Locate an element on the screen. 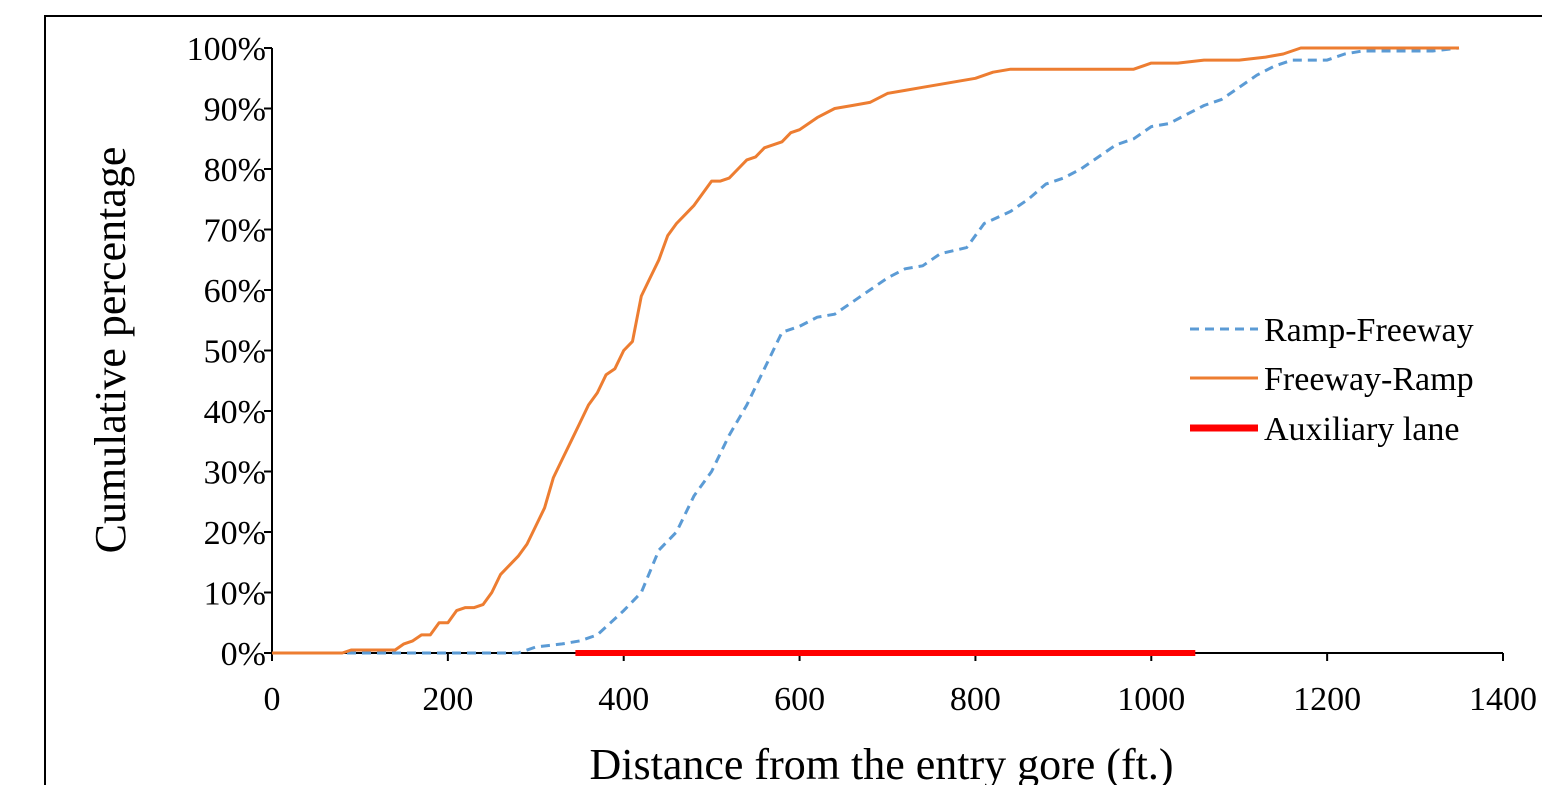 This screenshot has height=785, width=1542. x-tick-label: 1000 is located at coordinates (1151, 699).